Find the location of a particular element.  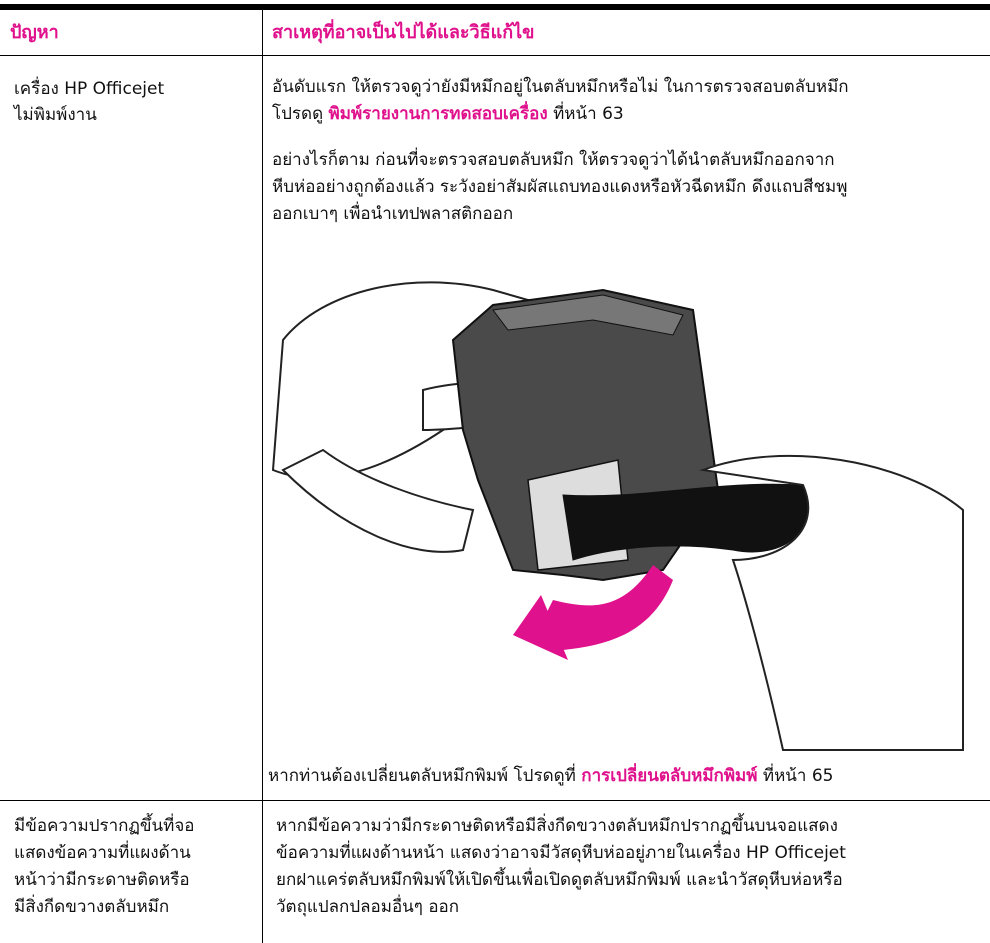

problem-line: แสดงข้อความที่แผงด้าน is located at coordinates (102, 853).